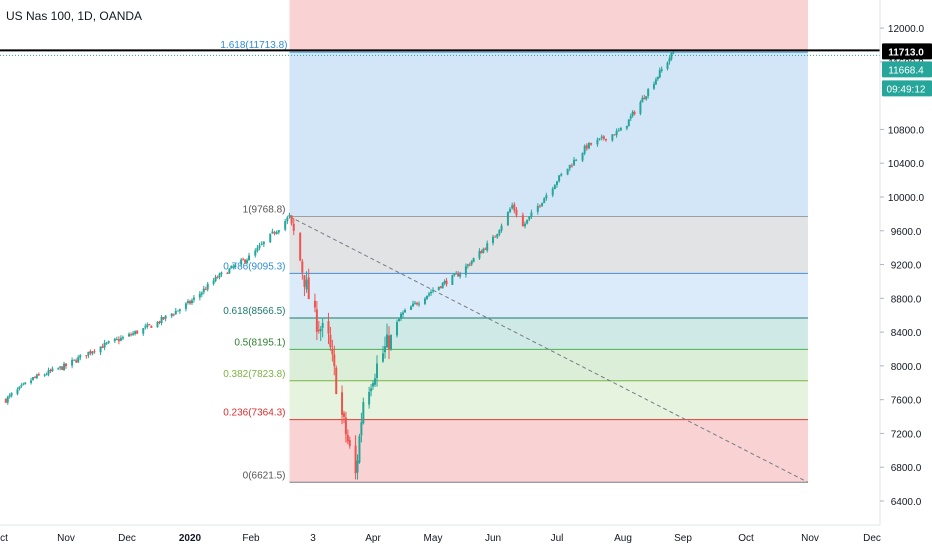 This screenshot has height=550, width=932. Describe the element at coordinates (373, 538) in the screenshot. I see `x-tick-label: Apr` at that location.